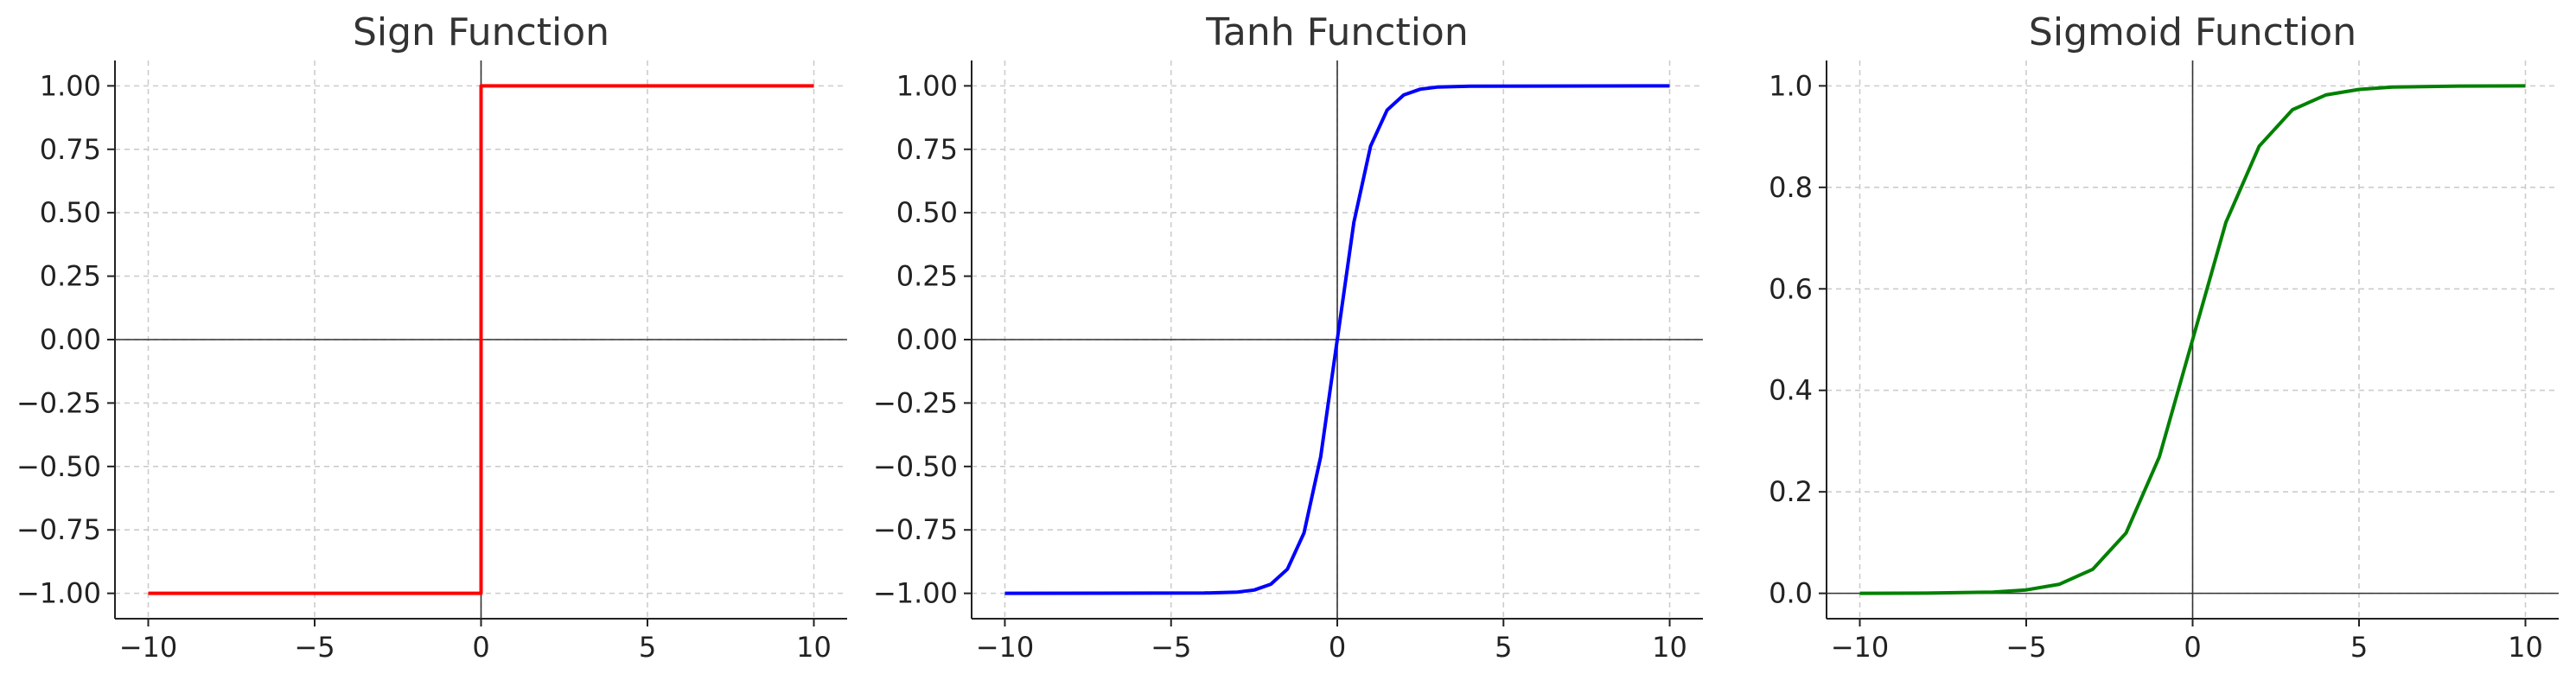 The image size is (2576, 674). What do you see at coordinates (1336, 32) in the screenshot?
I see `chart-title: Tanh Function` at bounding box center [1336, 32].